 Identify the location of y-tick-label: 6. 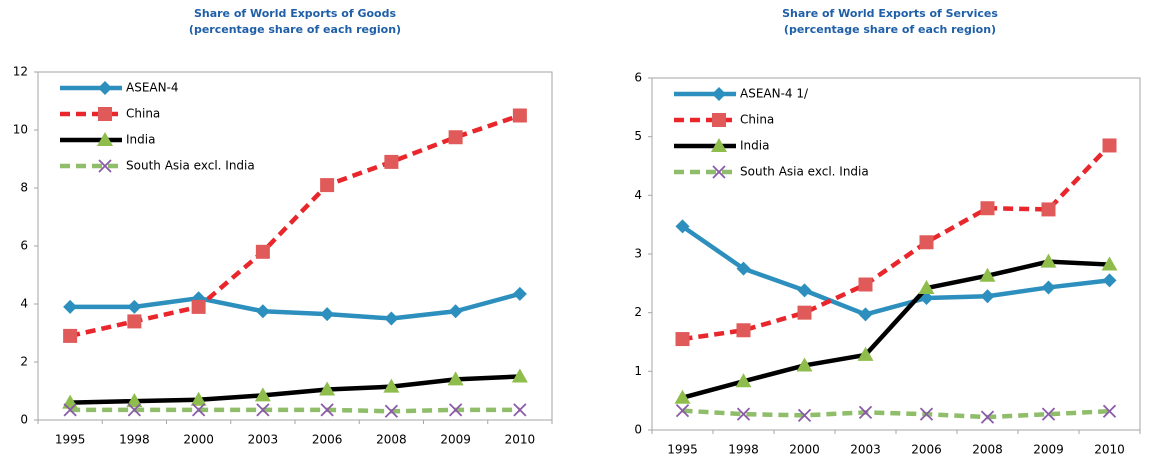
(638, 78).